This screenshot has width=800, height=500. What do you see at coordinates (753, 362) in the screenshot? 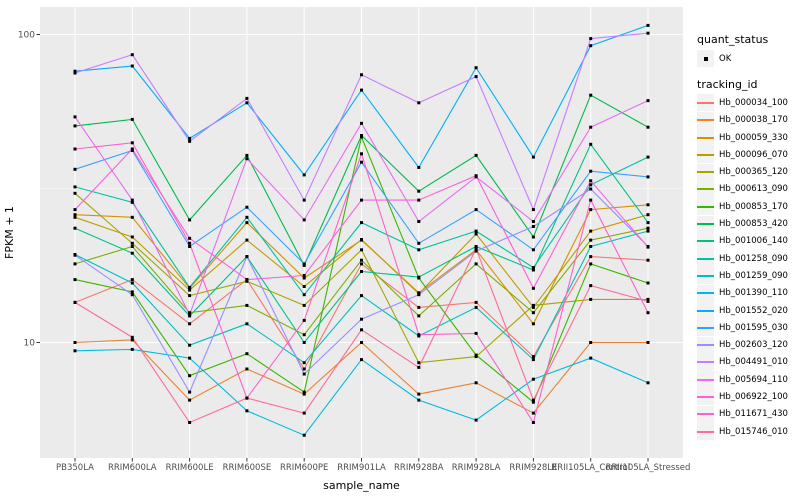
I see `legend-item-label: Hb_004491_010` at bounding box center [753, 362].